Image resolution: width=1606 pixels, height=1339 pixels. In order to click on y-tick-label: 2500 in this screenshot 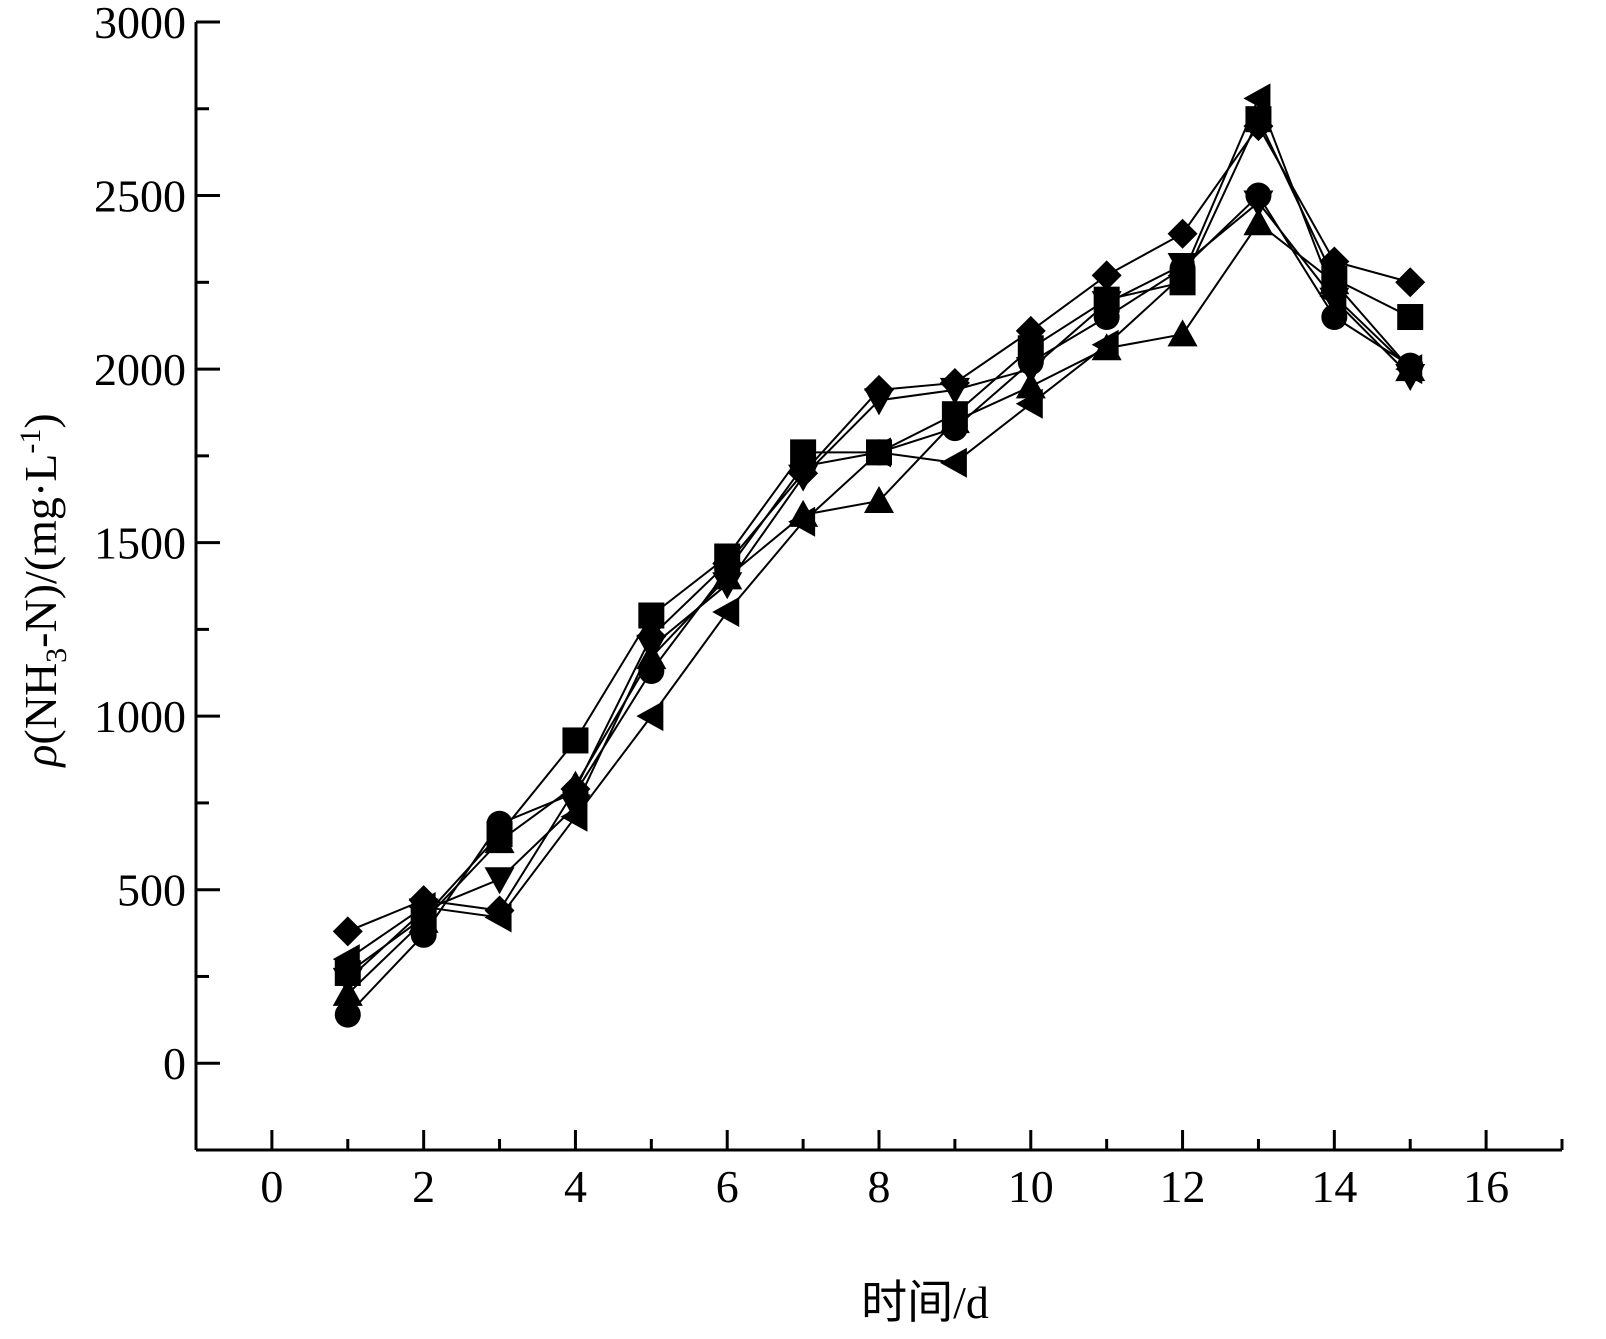, I will do `click(140, 196)`.